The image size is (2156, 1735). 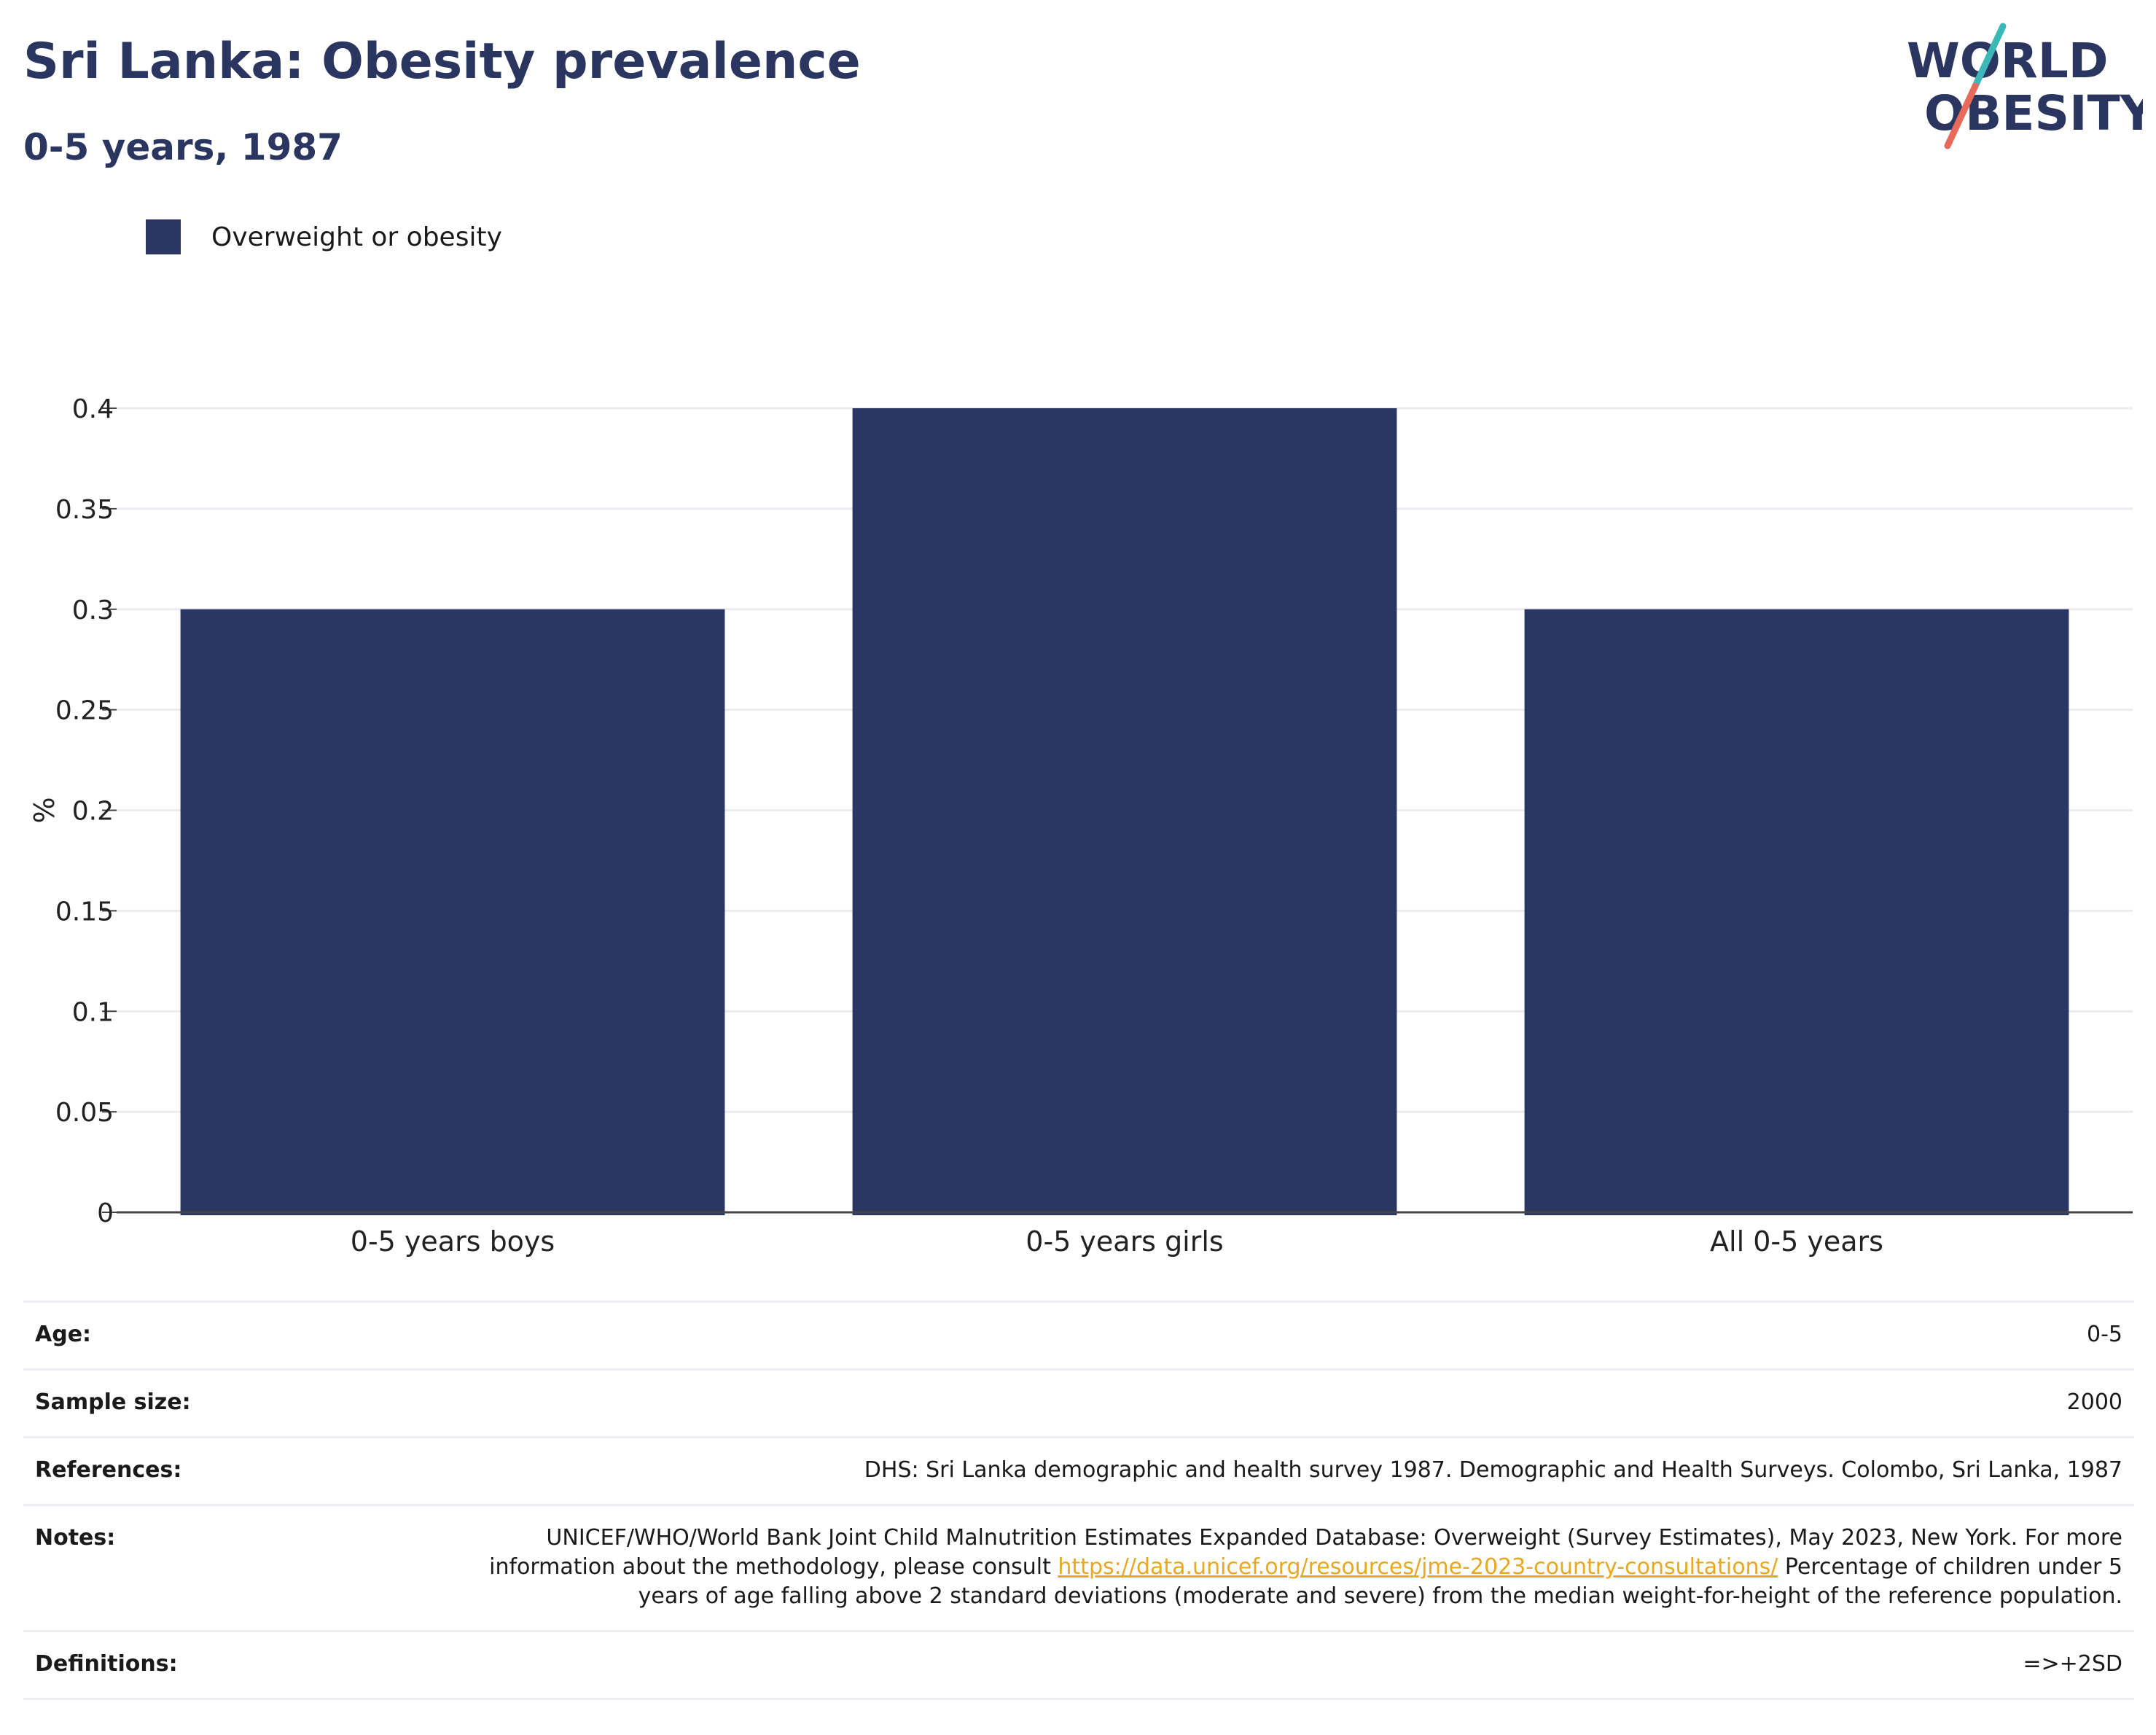 What do you see at coordinates (1797, 1241) in the screenshot?
I see `x-tick-label-2: All 0-5 years` at bounding box center [1797, 1241].